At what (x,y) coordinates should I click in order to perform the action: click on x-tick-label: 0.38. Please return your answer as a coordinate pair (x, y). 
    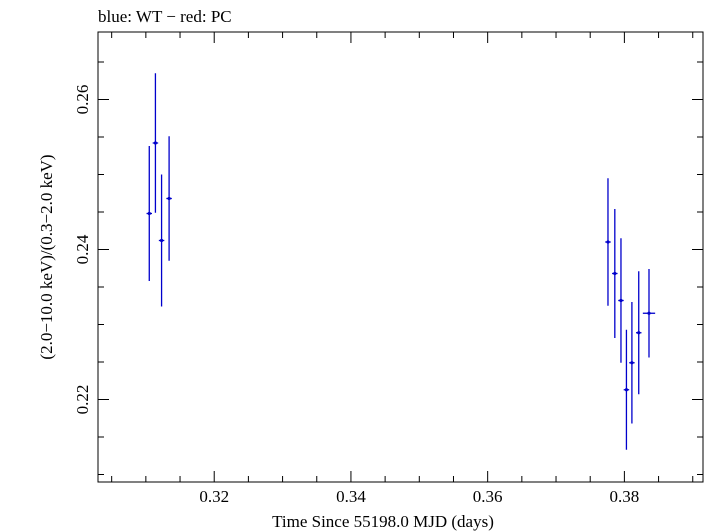
    Looking at the image, I should click on (625, 496).